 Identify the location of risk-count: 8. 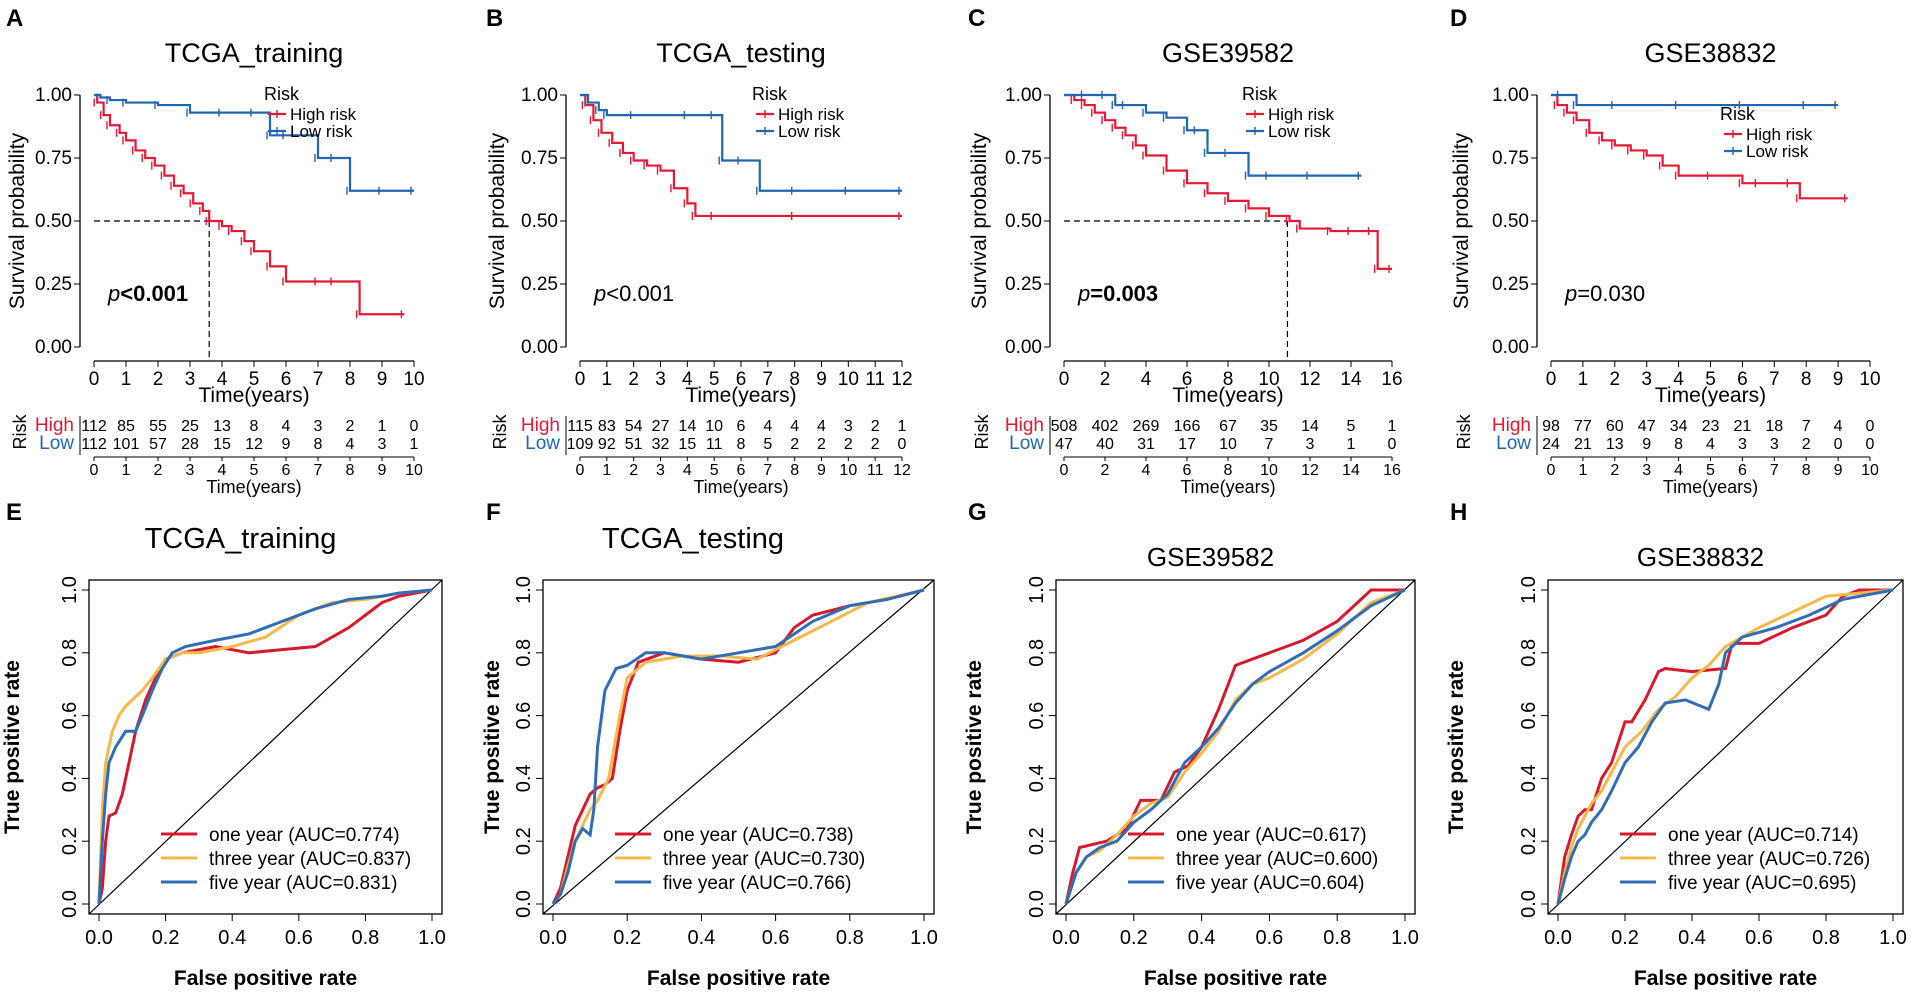
(741, 444).